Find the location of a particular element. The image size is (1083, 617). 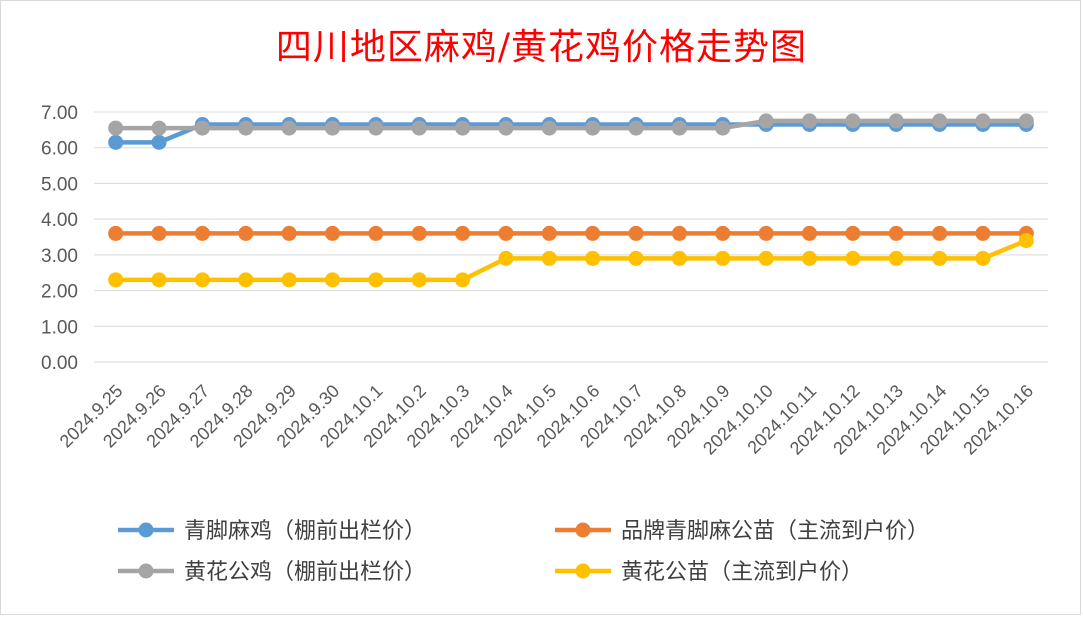

y-tick-label: 7.00 is located at coordinates (59, 113).